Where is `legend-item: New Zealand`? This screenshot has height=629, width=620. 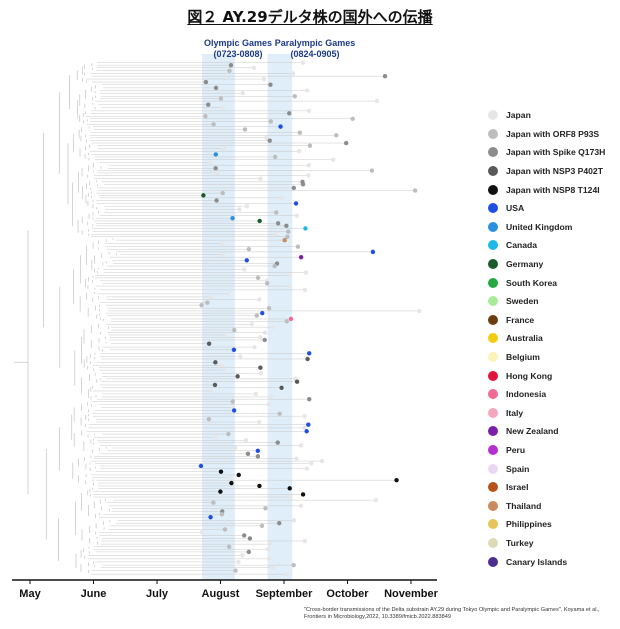 legend-item: New Zealand is located at coordinates (546, 431).